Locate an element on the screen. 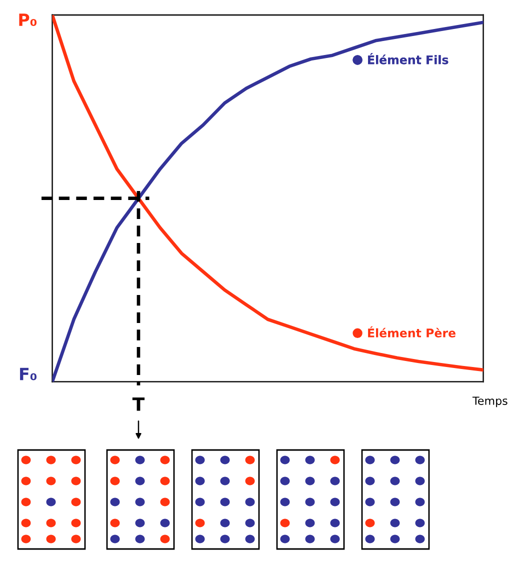 The height and width of the screenshot is (562, 527). x-axis-title: Temps is located at coordinates (490, 402).